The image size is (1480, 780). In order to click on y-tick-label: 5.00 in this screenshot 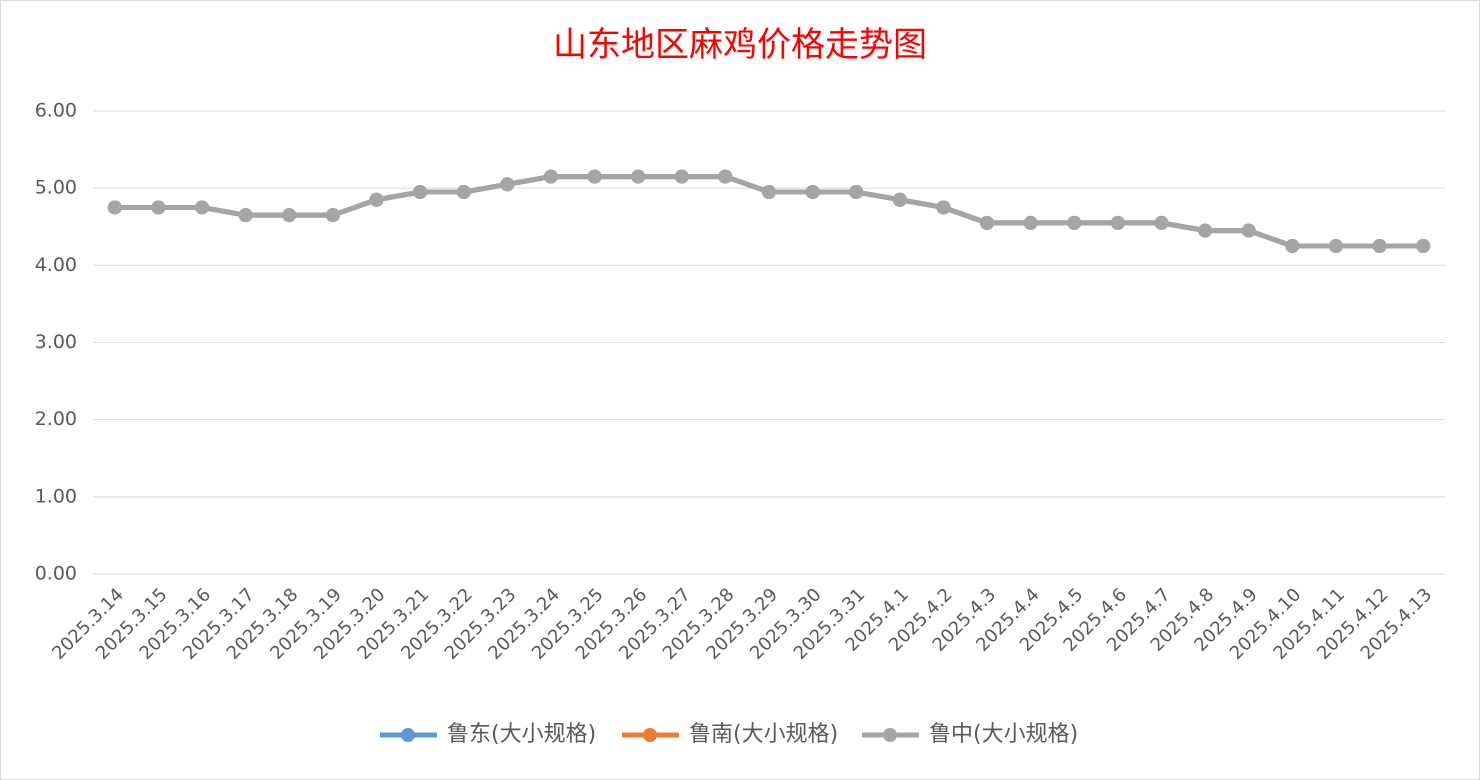, I will do `click(56, 188)`.